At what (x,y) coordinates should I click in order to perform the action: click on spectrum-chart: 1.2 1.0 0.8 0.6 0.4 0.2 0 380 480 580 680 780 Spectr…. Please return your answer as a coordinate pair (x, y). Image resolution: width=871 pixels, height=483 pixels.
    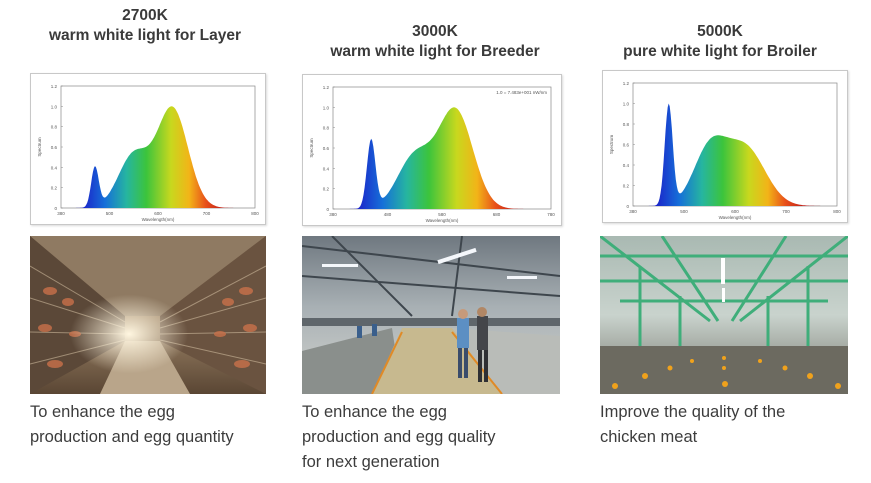
    Looking at the image, I should click on (432, 150).